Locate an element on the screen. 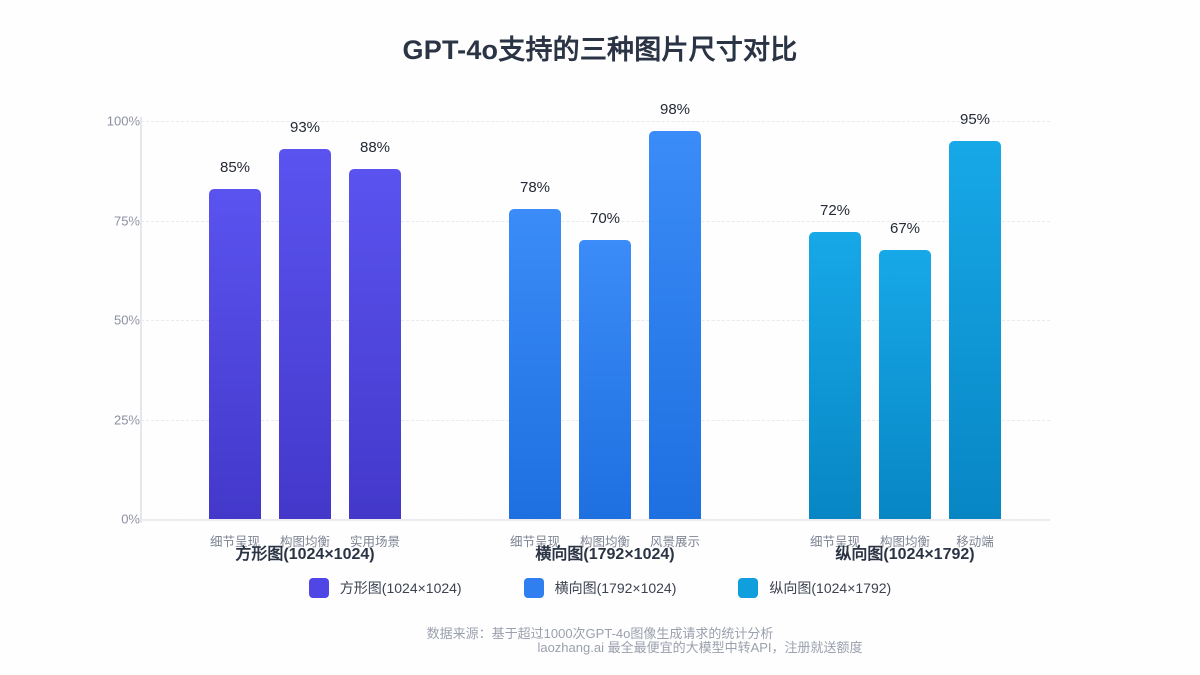 The width and height of the screenshot is (1200, 675). y-axis-tick-label: 0% is located at coordinates (130, 519).